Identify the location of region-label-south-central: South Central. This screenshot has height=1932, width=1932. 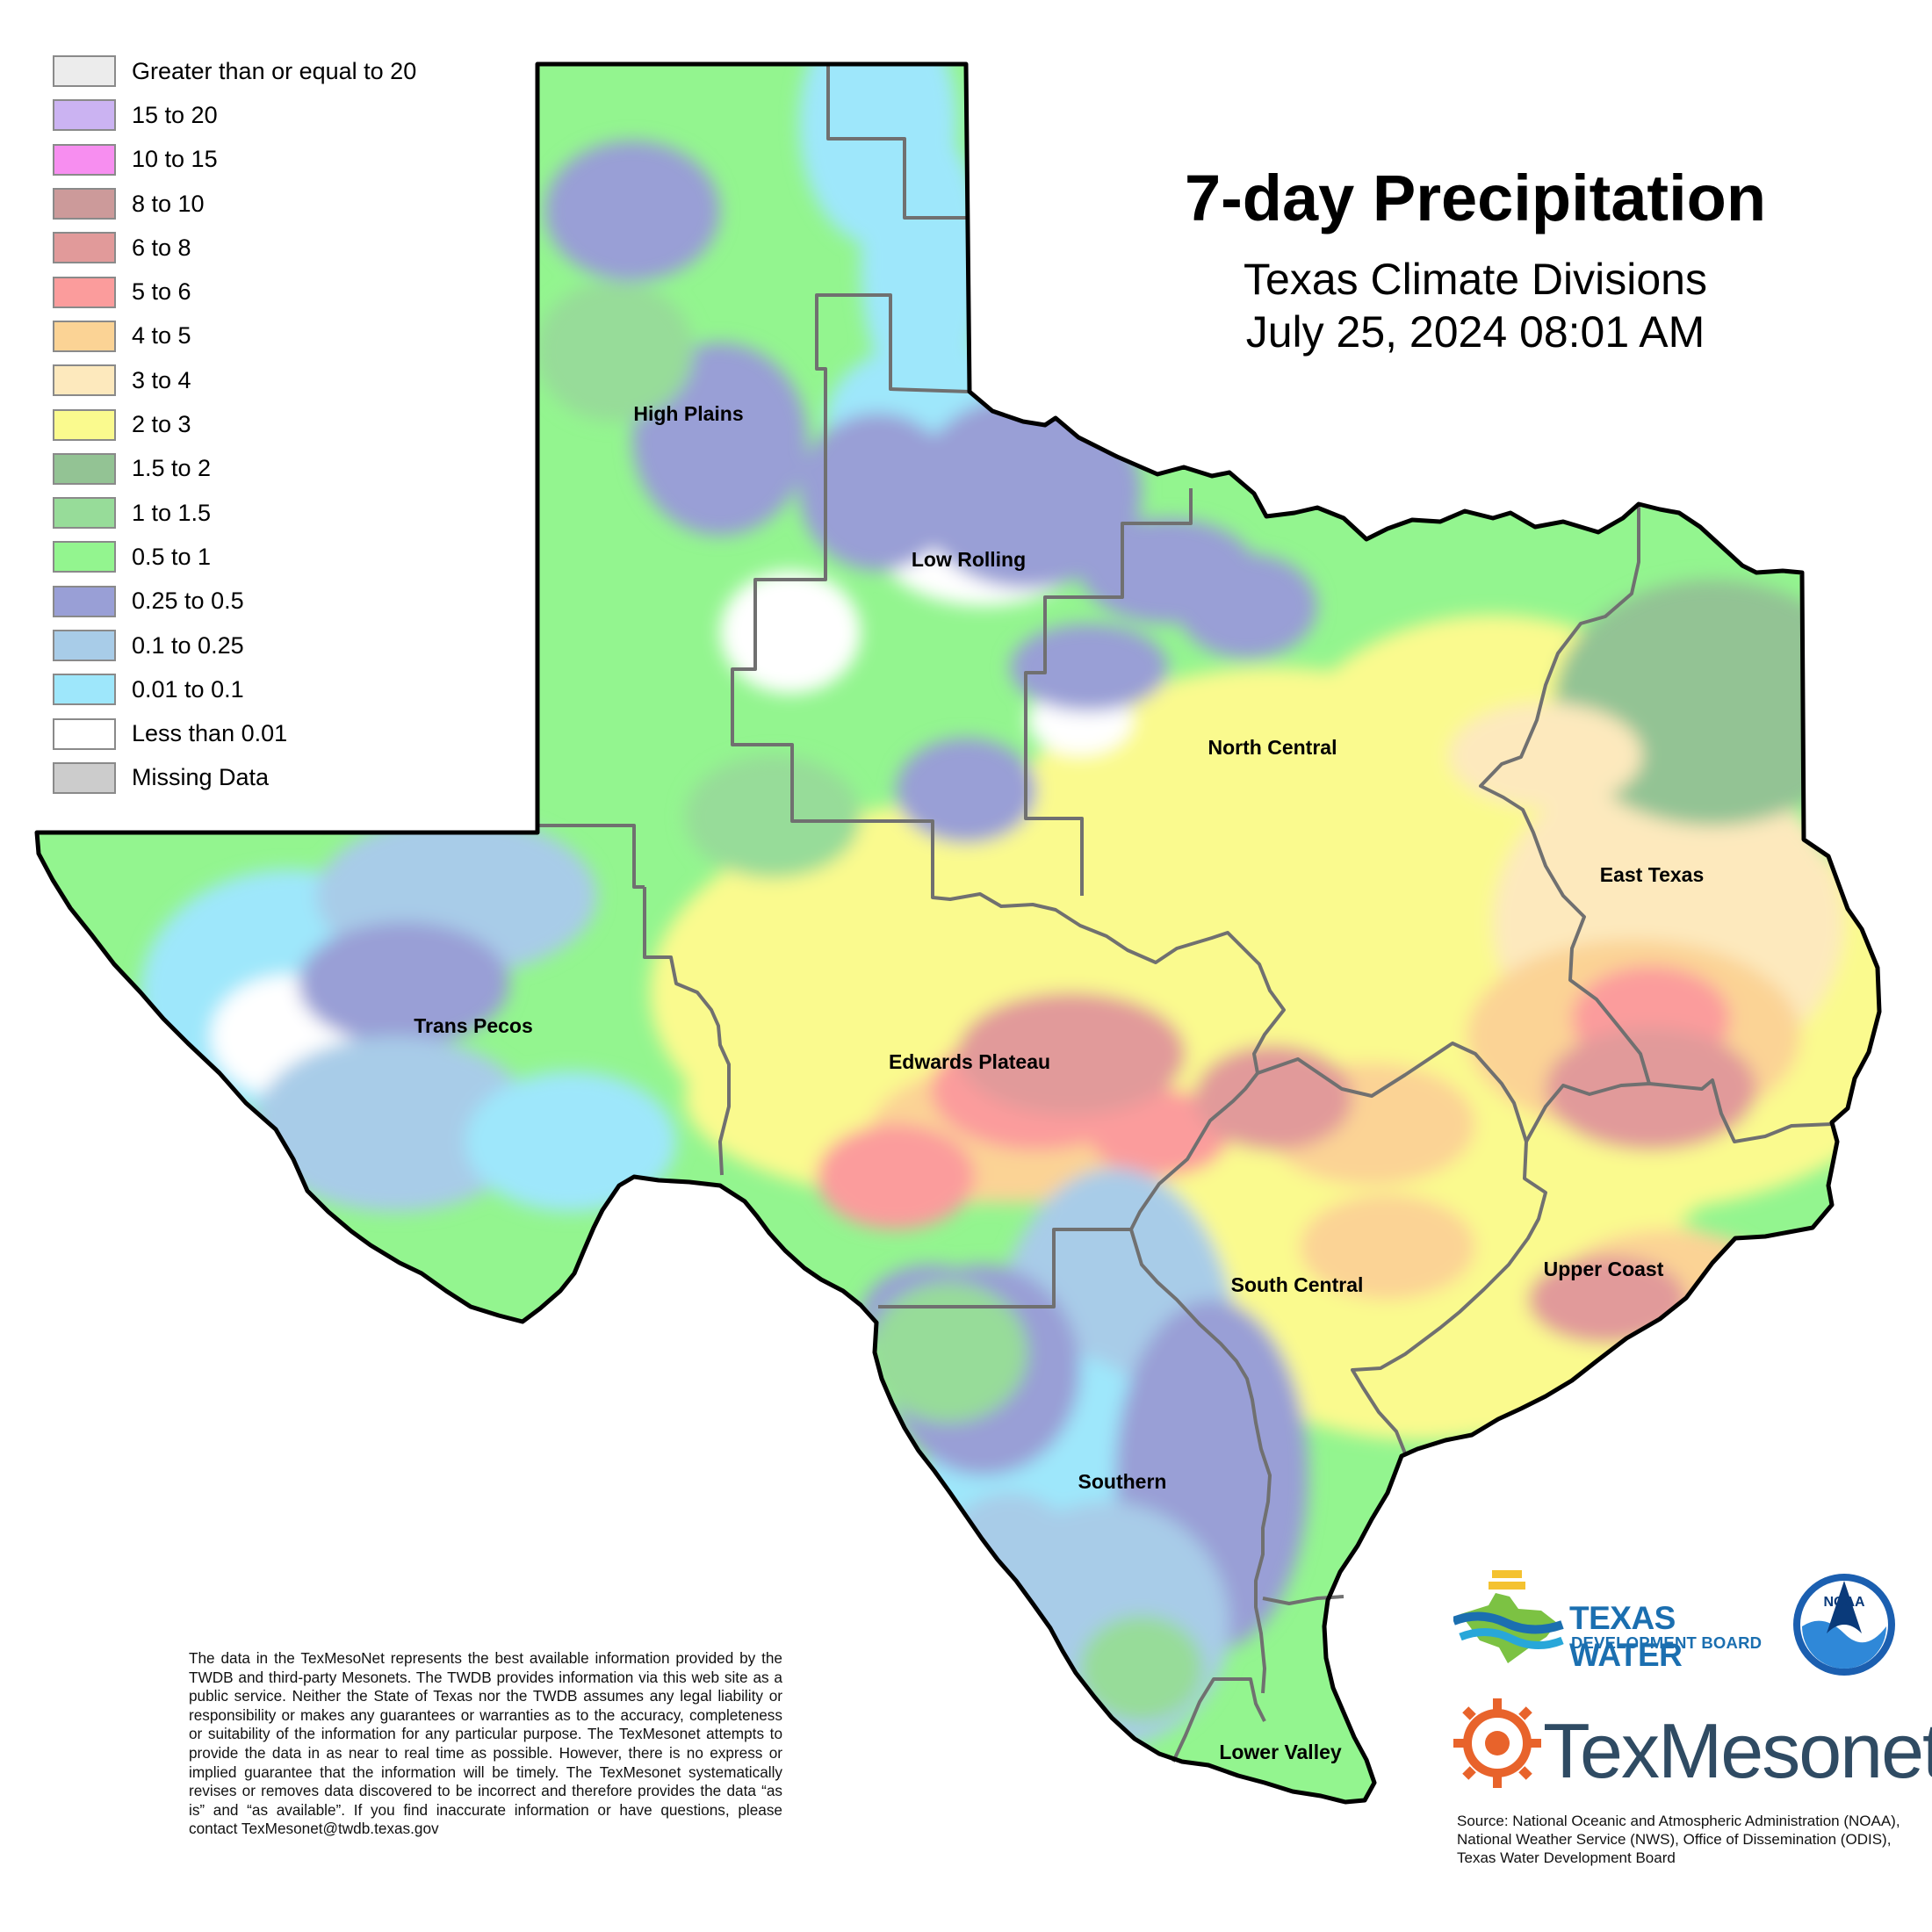
(1297, 1284).